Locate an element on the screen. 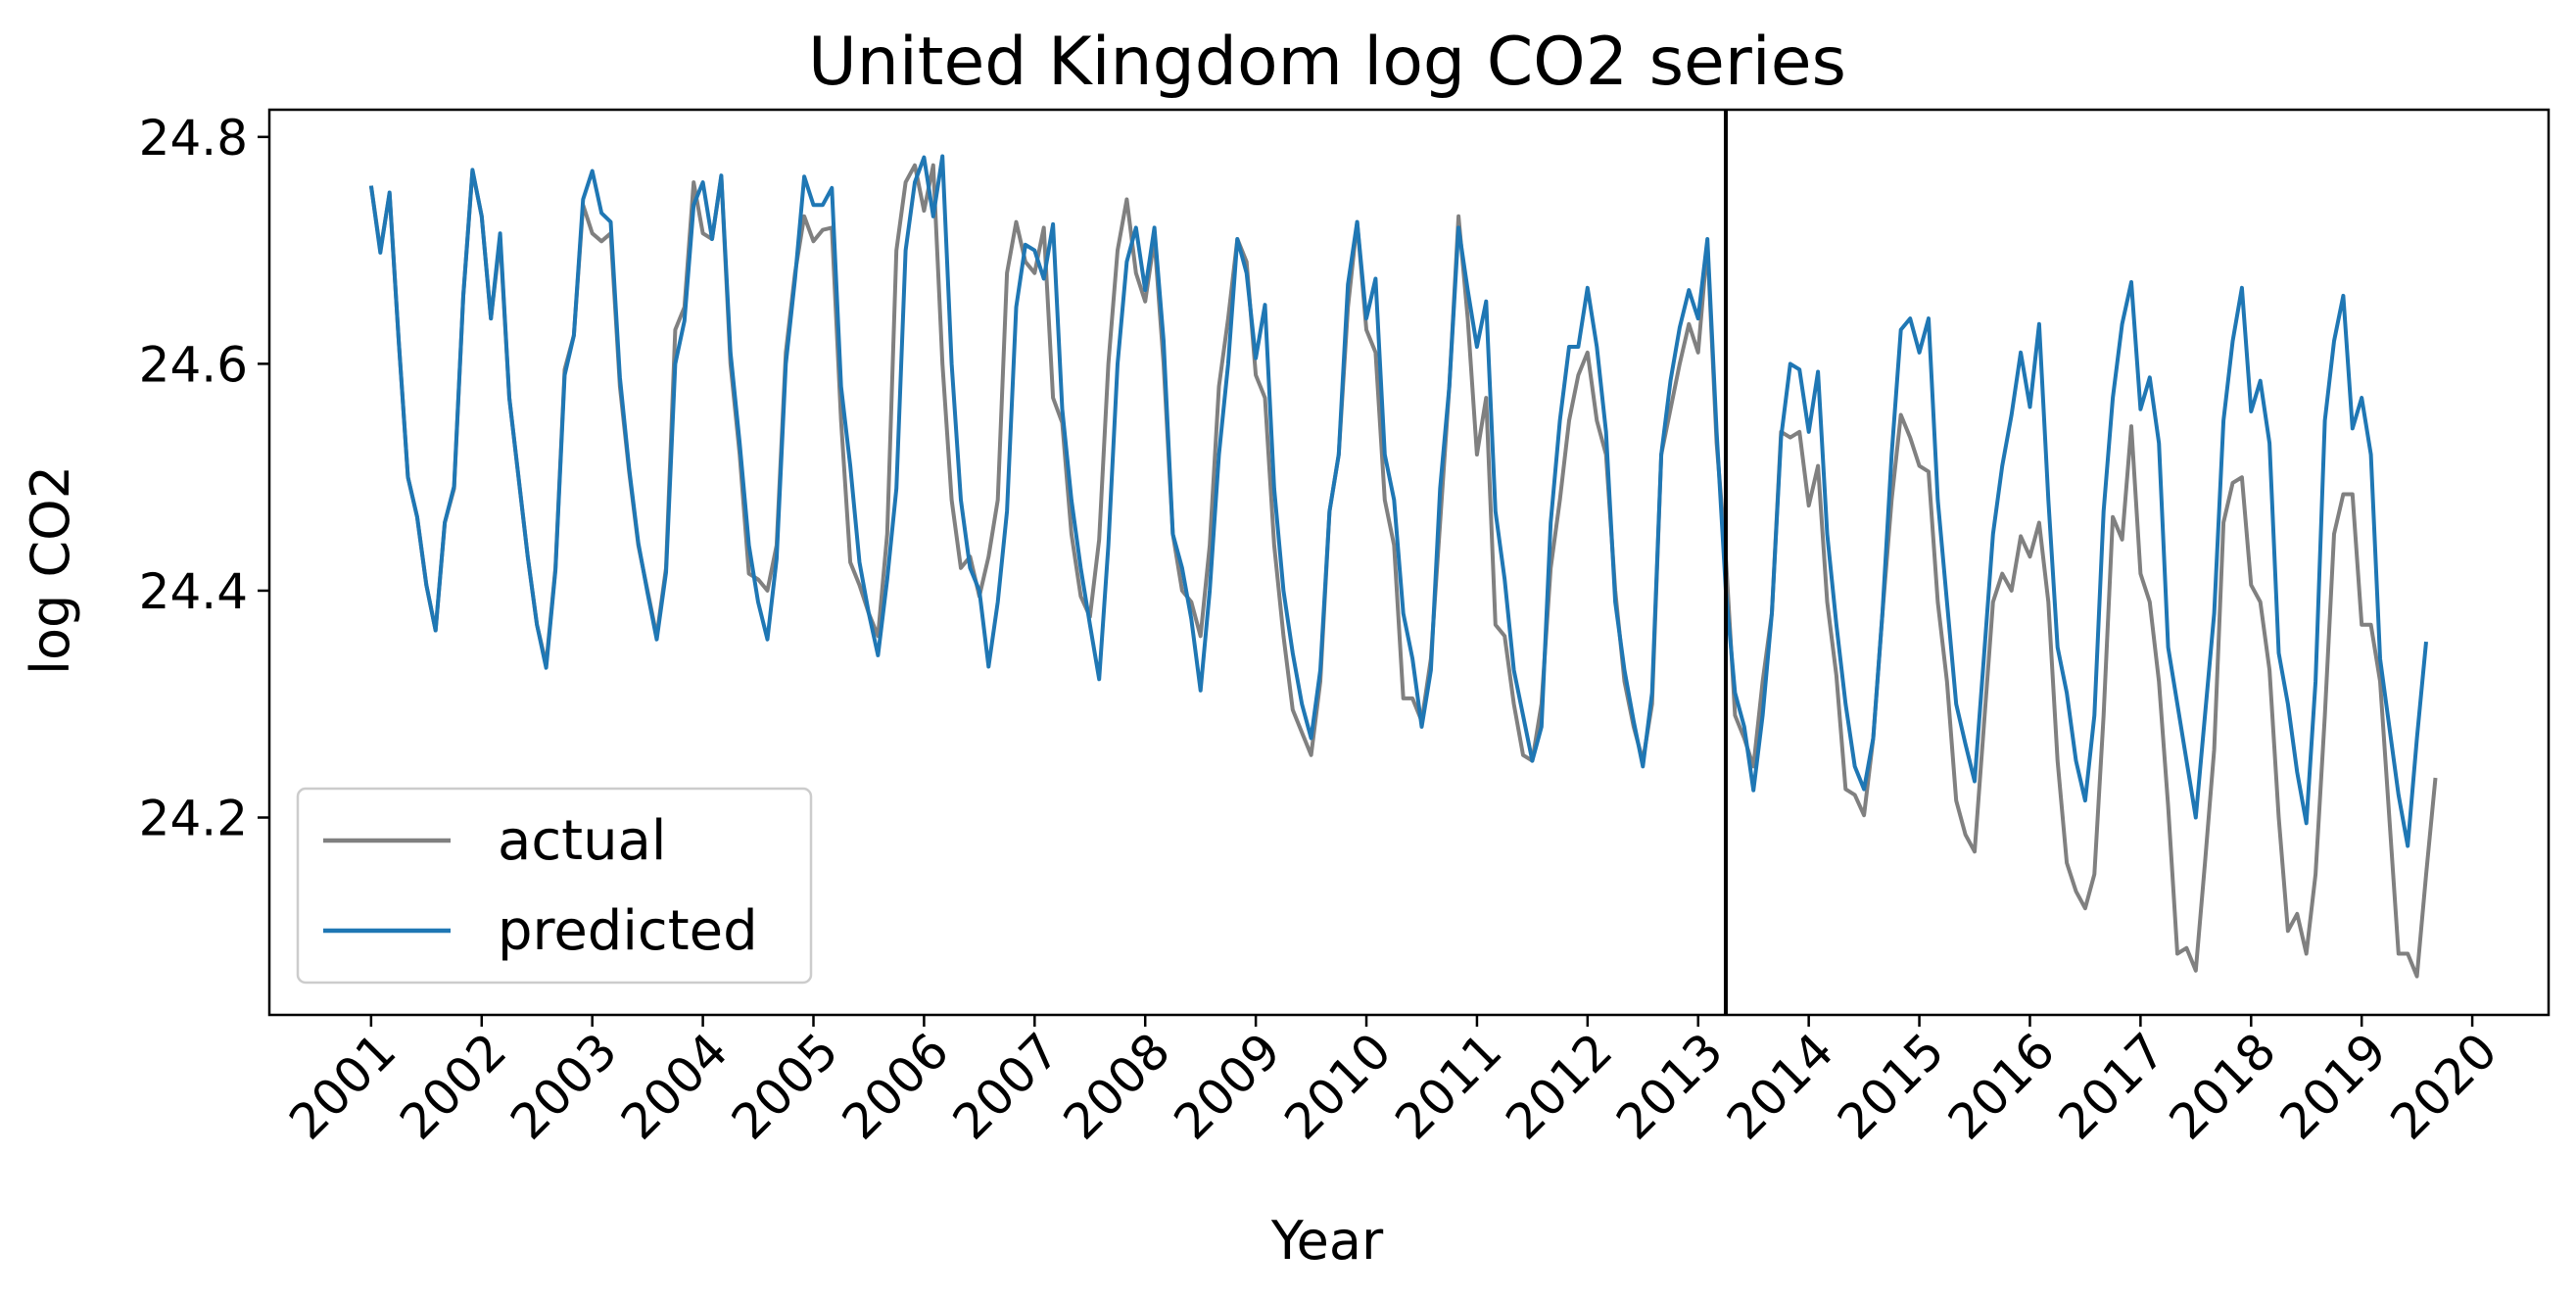  x-tick-label: 2004 is located at coordinates (674, 1086).